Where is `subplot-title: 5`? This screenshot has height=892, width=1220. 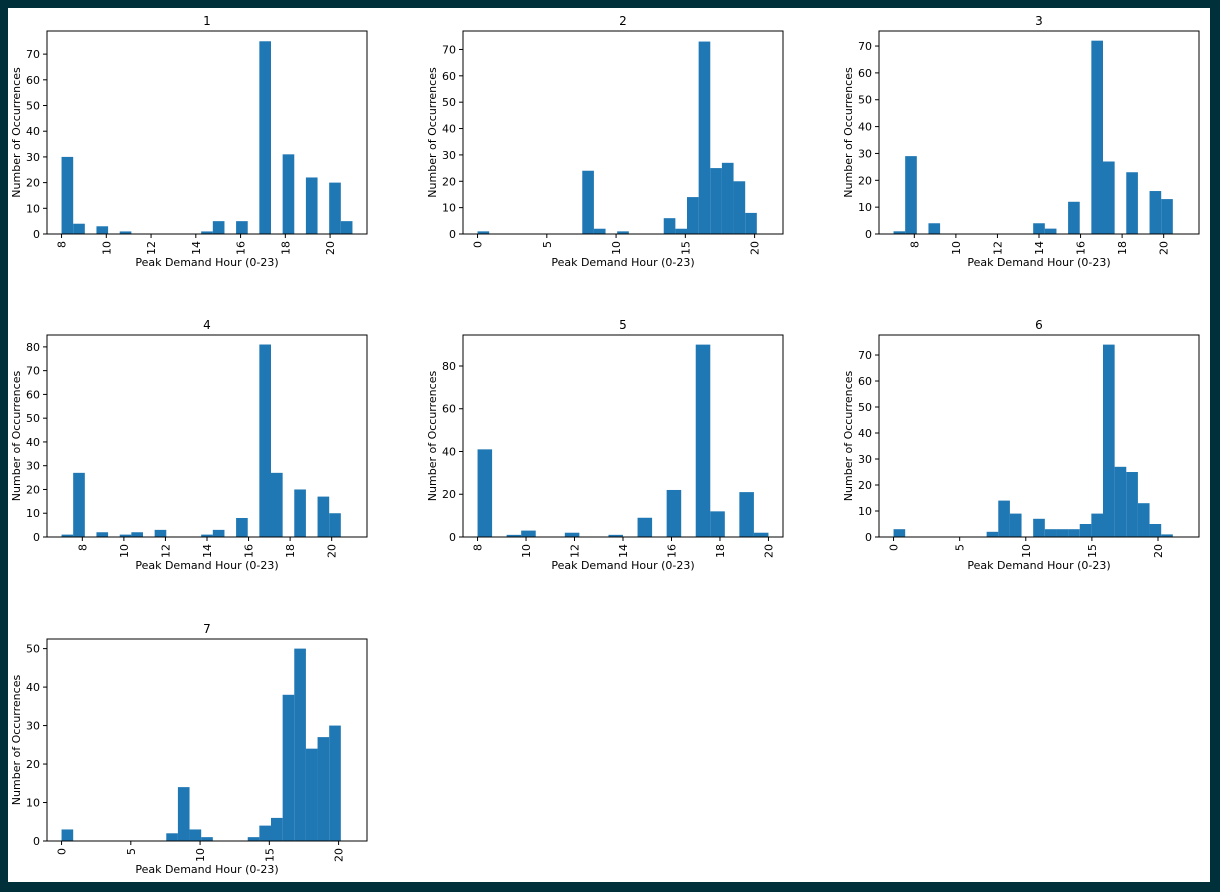
subplot-title: 5 is located at coordinates (623, 325).